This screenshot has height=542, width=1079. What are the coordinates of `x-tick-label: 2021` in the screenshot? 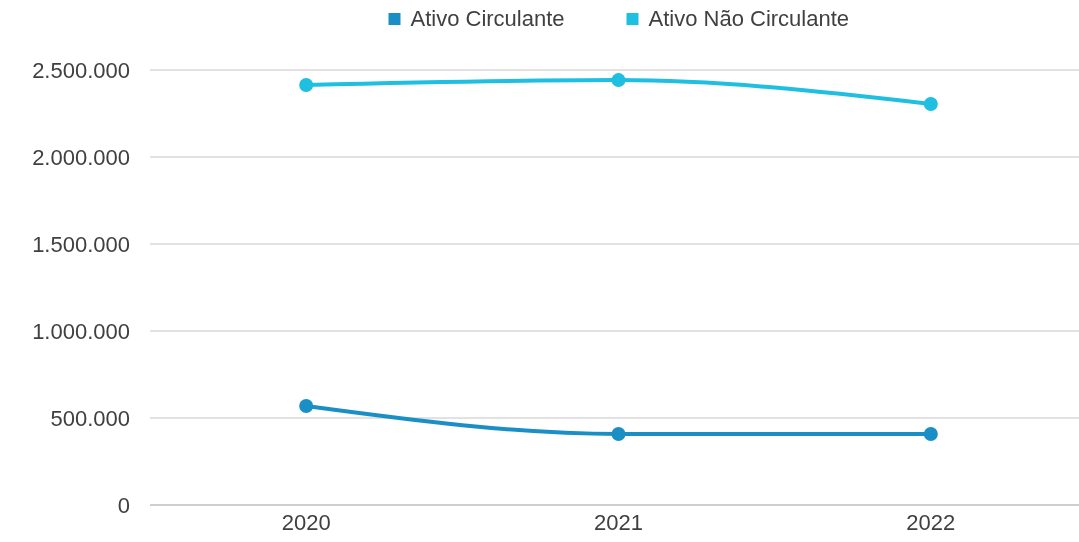 It's located at (618, 522).